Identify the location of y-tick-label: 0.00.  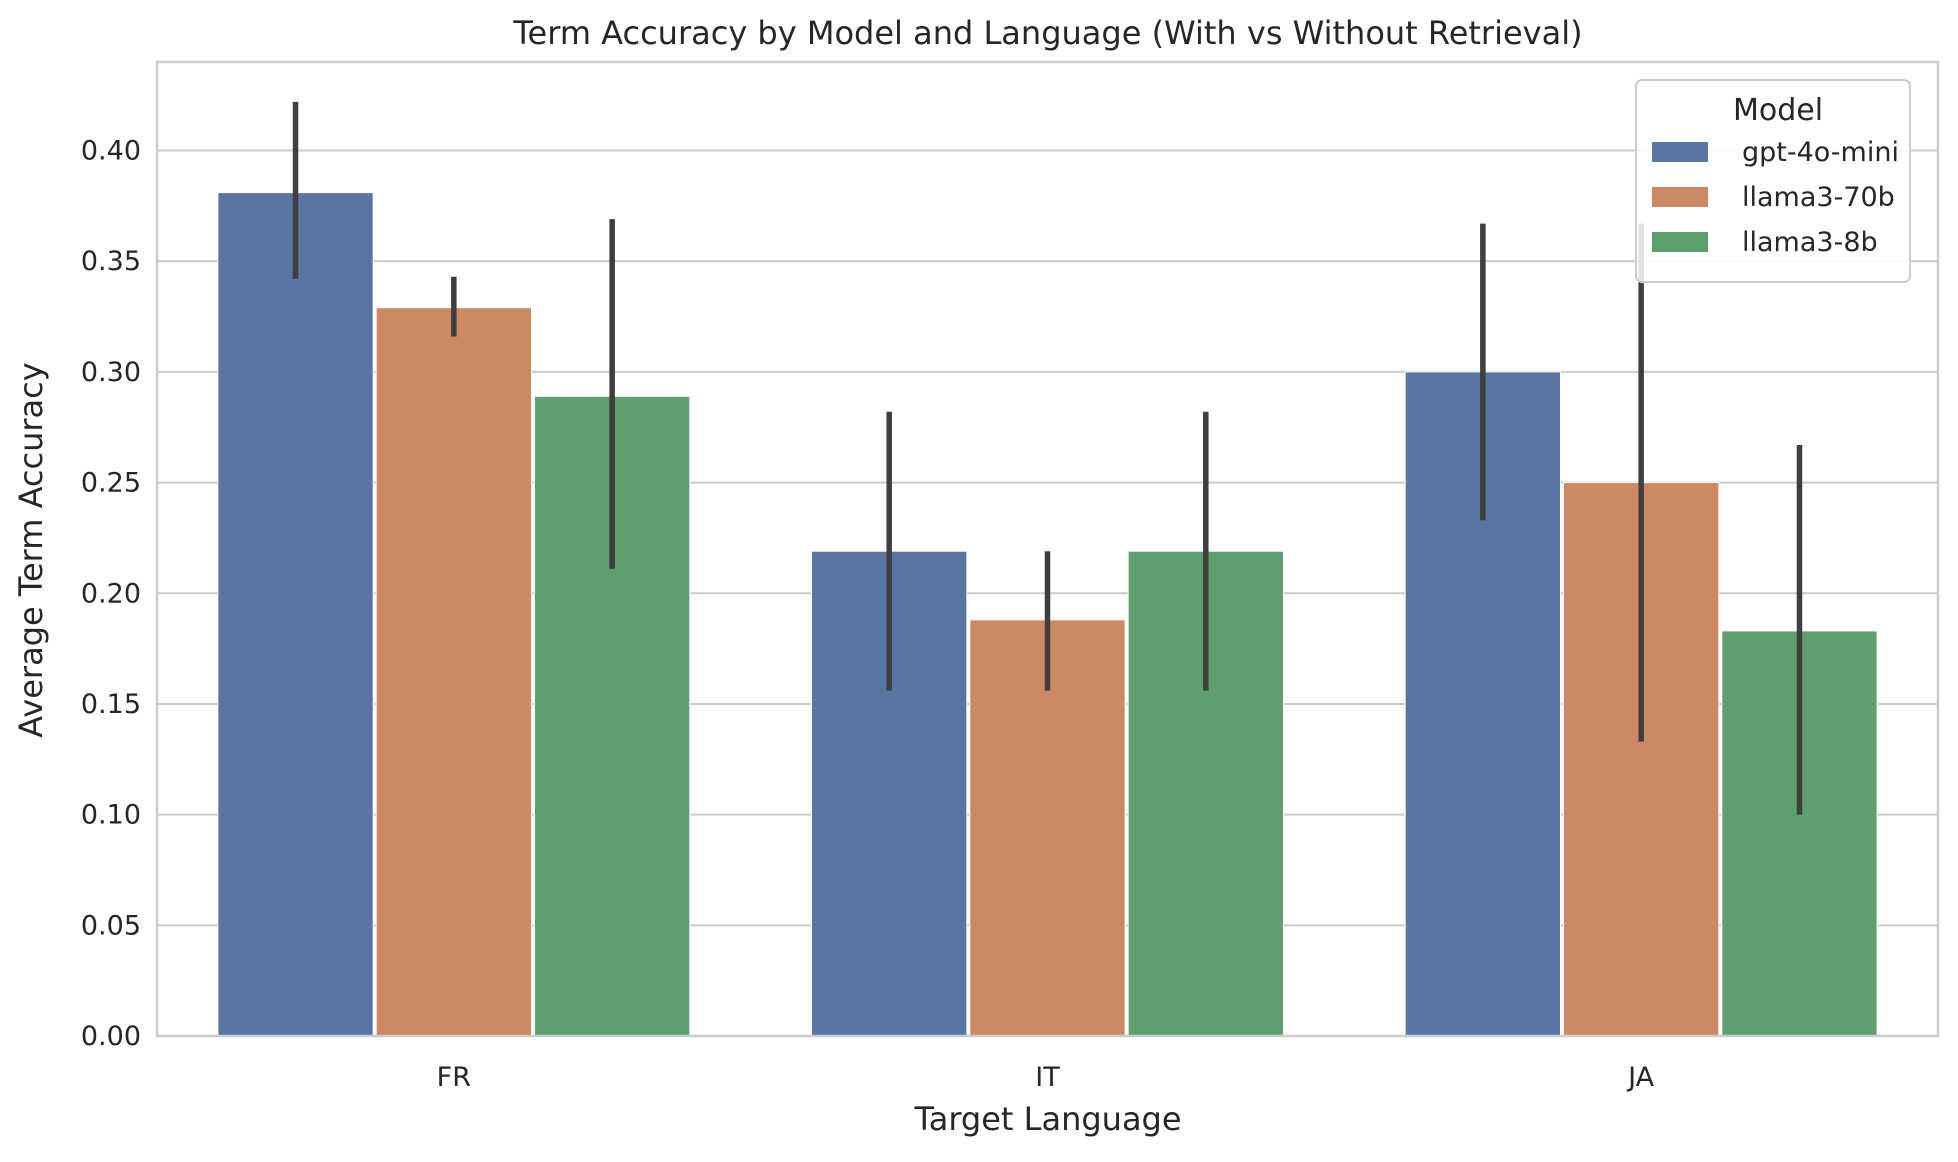
(111, 1036).